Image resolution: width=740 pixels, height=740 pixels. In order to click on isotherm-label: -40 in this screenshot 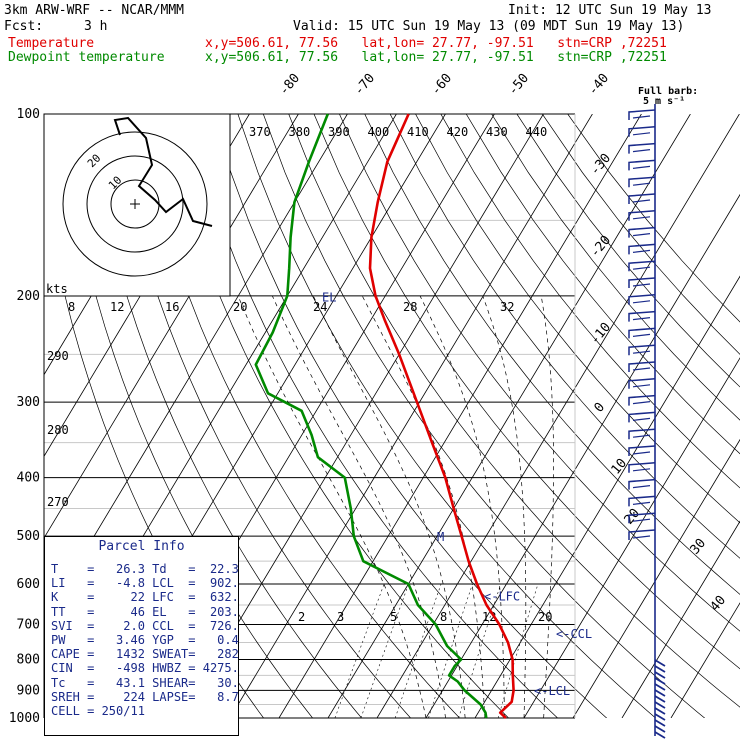, I will do `click(599, 85)`.